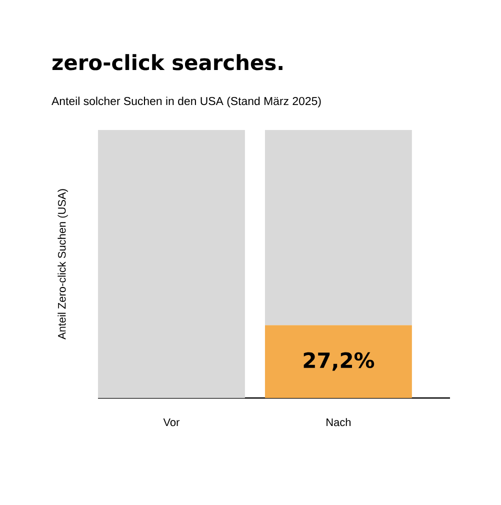  What do you see at coordinates (339, 361) in the screenshot?
I see `data-label: 27,2%` at bounding box center [339, 361].